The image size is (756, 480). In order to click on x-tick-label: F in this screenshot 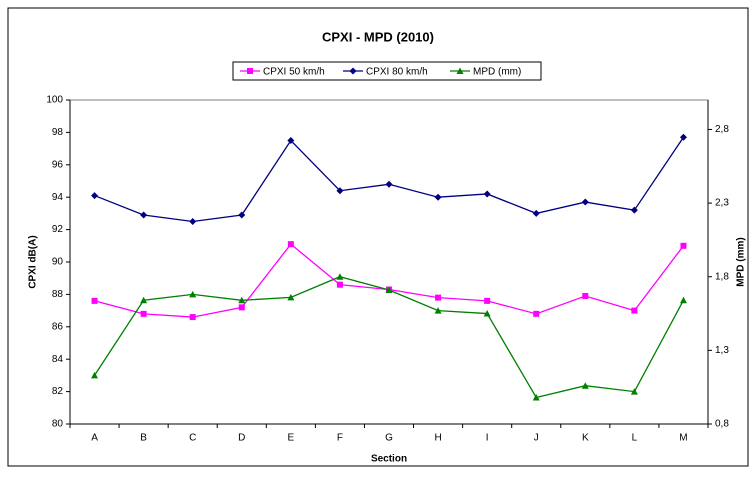, I will do `click(340, 438)`.